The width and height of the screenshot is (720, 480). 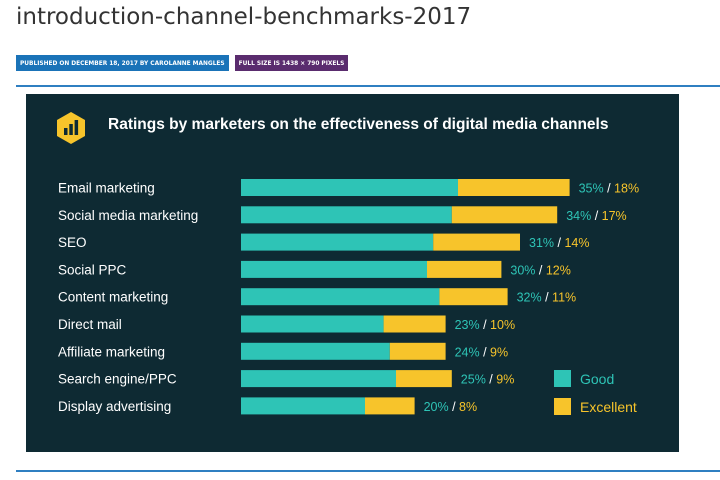 What do you see at coordinates (368, 86) in the screenshot?
I see `top-divider` at bounding box center [368, 86].